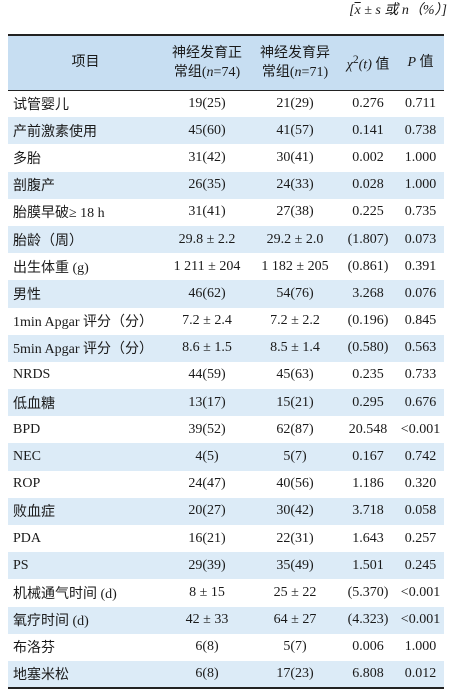 The image size is (453, 694). I want to click on cell-statistic: (4.323), so click(368, 620).